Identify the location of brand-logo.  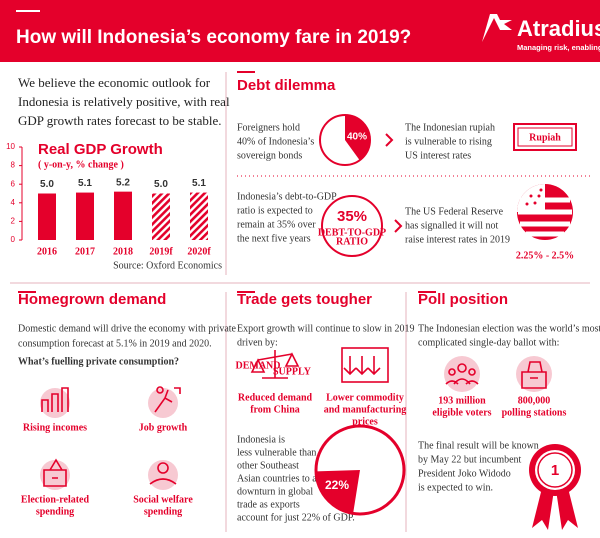
(497, 28).